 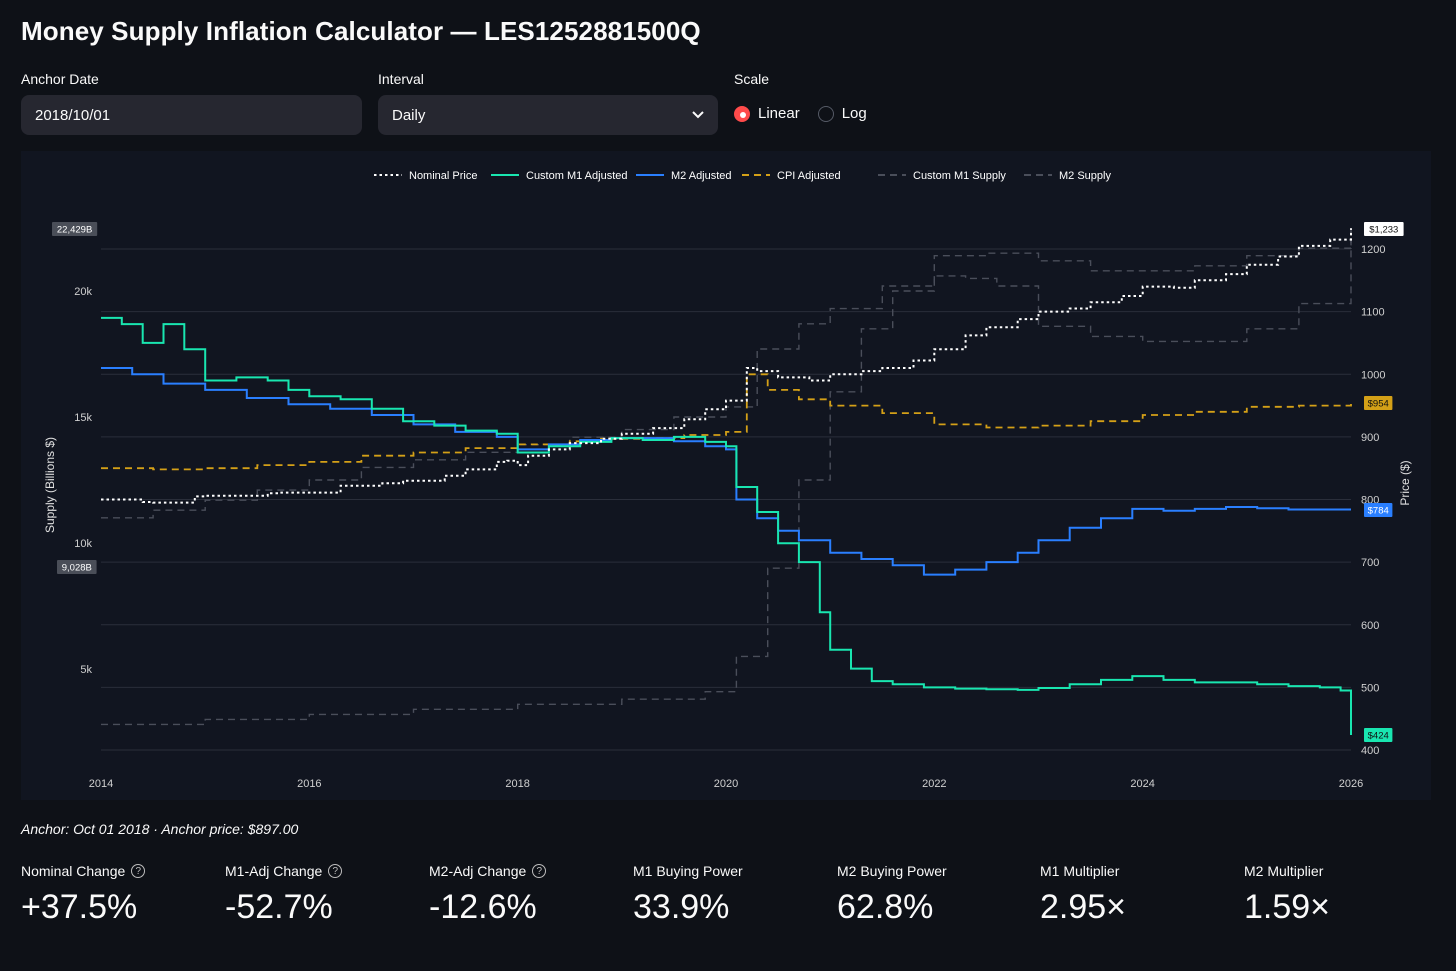 I want to click on right-tick-label: 400, so click(x=1370, y=751).